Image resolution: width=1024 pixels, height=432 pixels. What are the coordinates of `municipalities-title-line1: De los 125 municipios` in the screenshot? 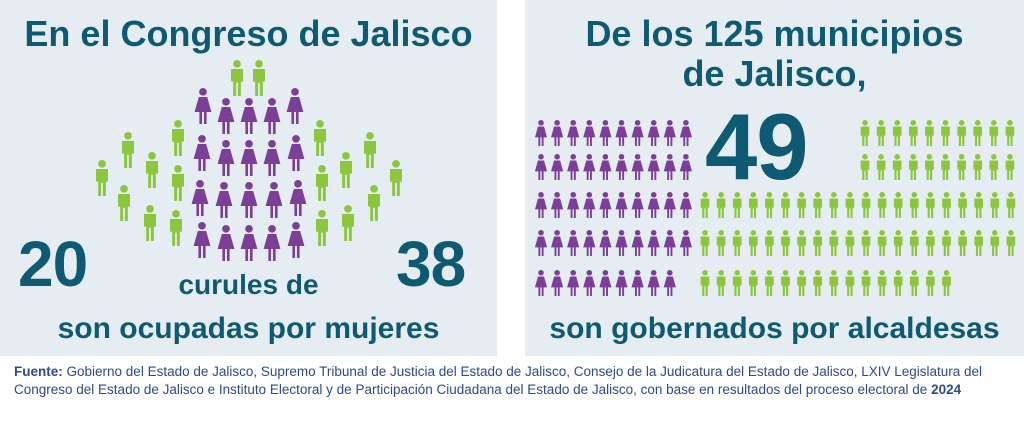 It's located at (774, 33).